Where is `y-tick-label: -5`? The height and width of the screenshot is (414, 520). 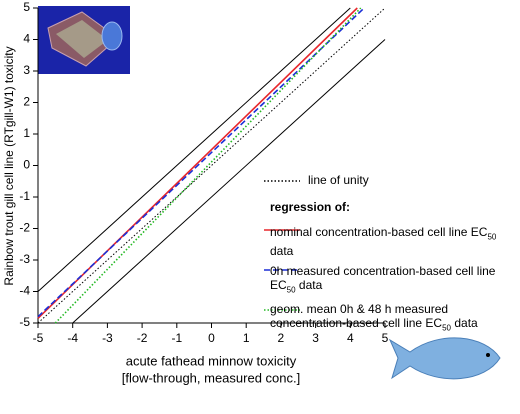 y-tick-label: -5 is located at coordinates (24, 322).